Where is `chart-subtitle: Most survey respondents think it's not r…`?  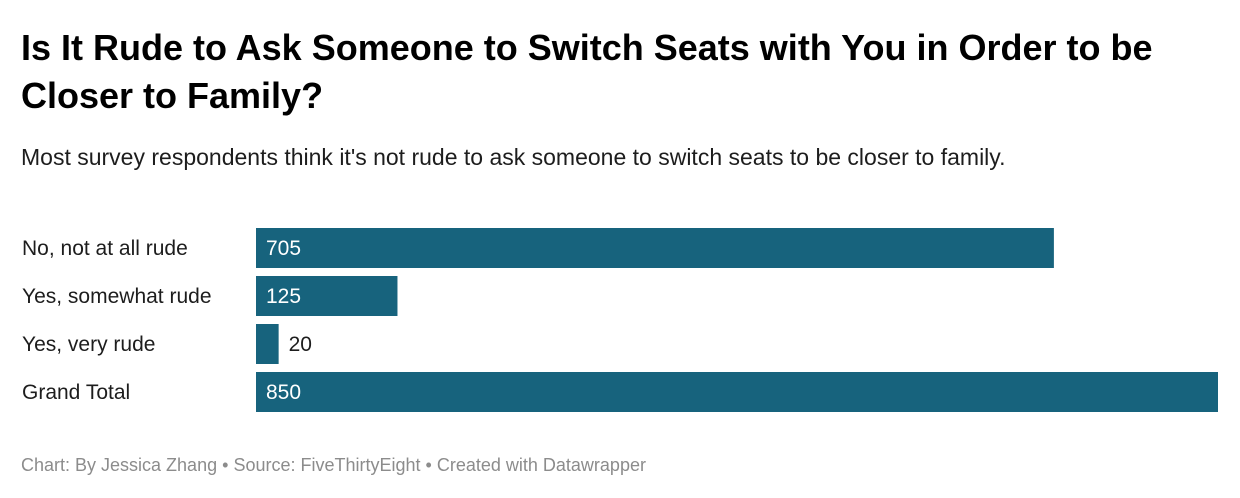 chart-subtitle: Most survey respondents think it's not r… is located at coordinates (513, 157).